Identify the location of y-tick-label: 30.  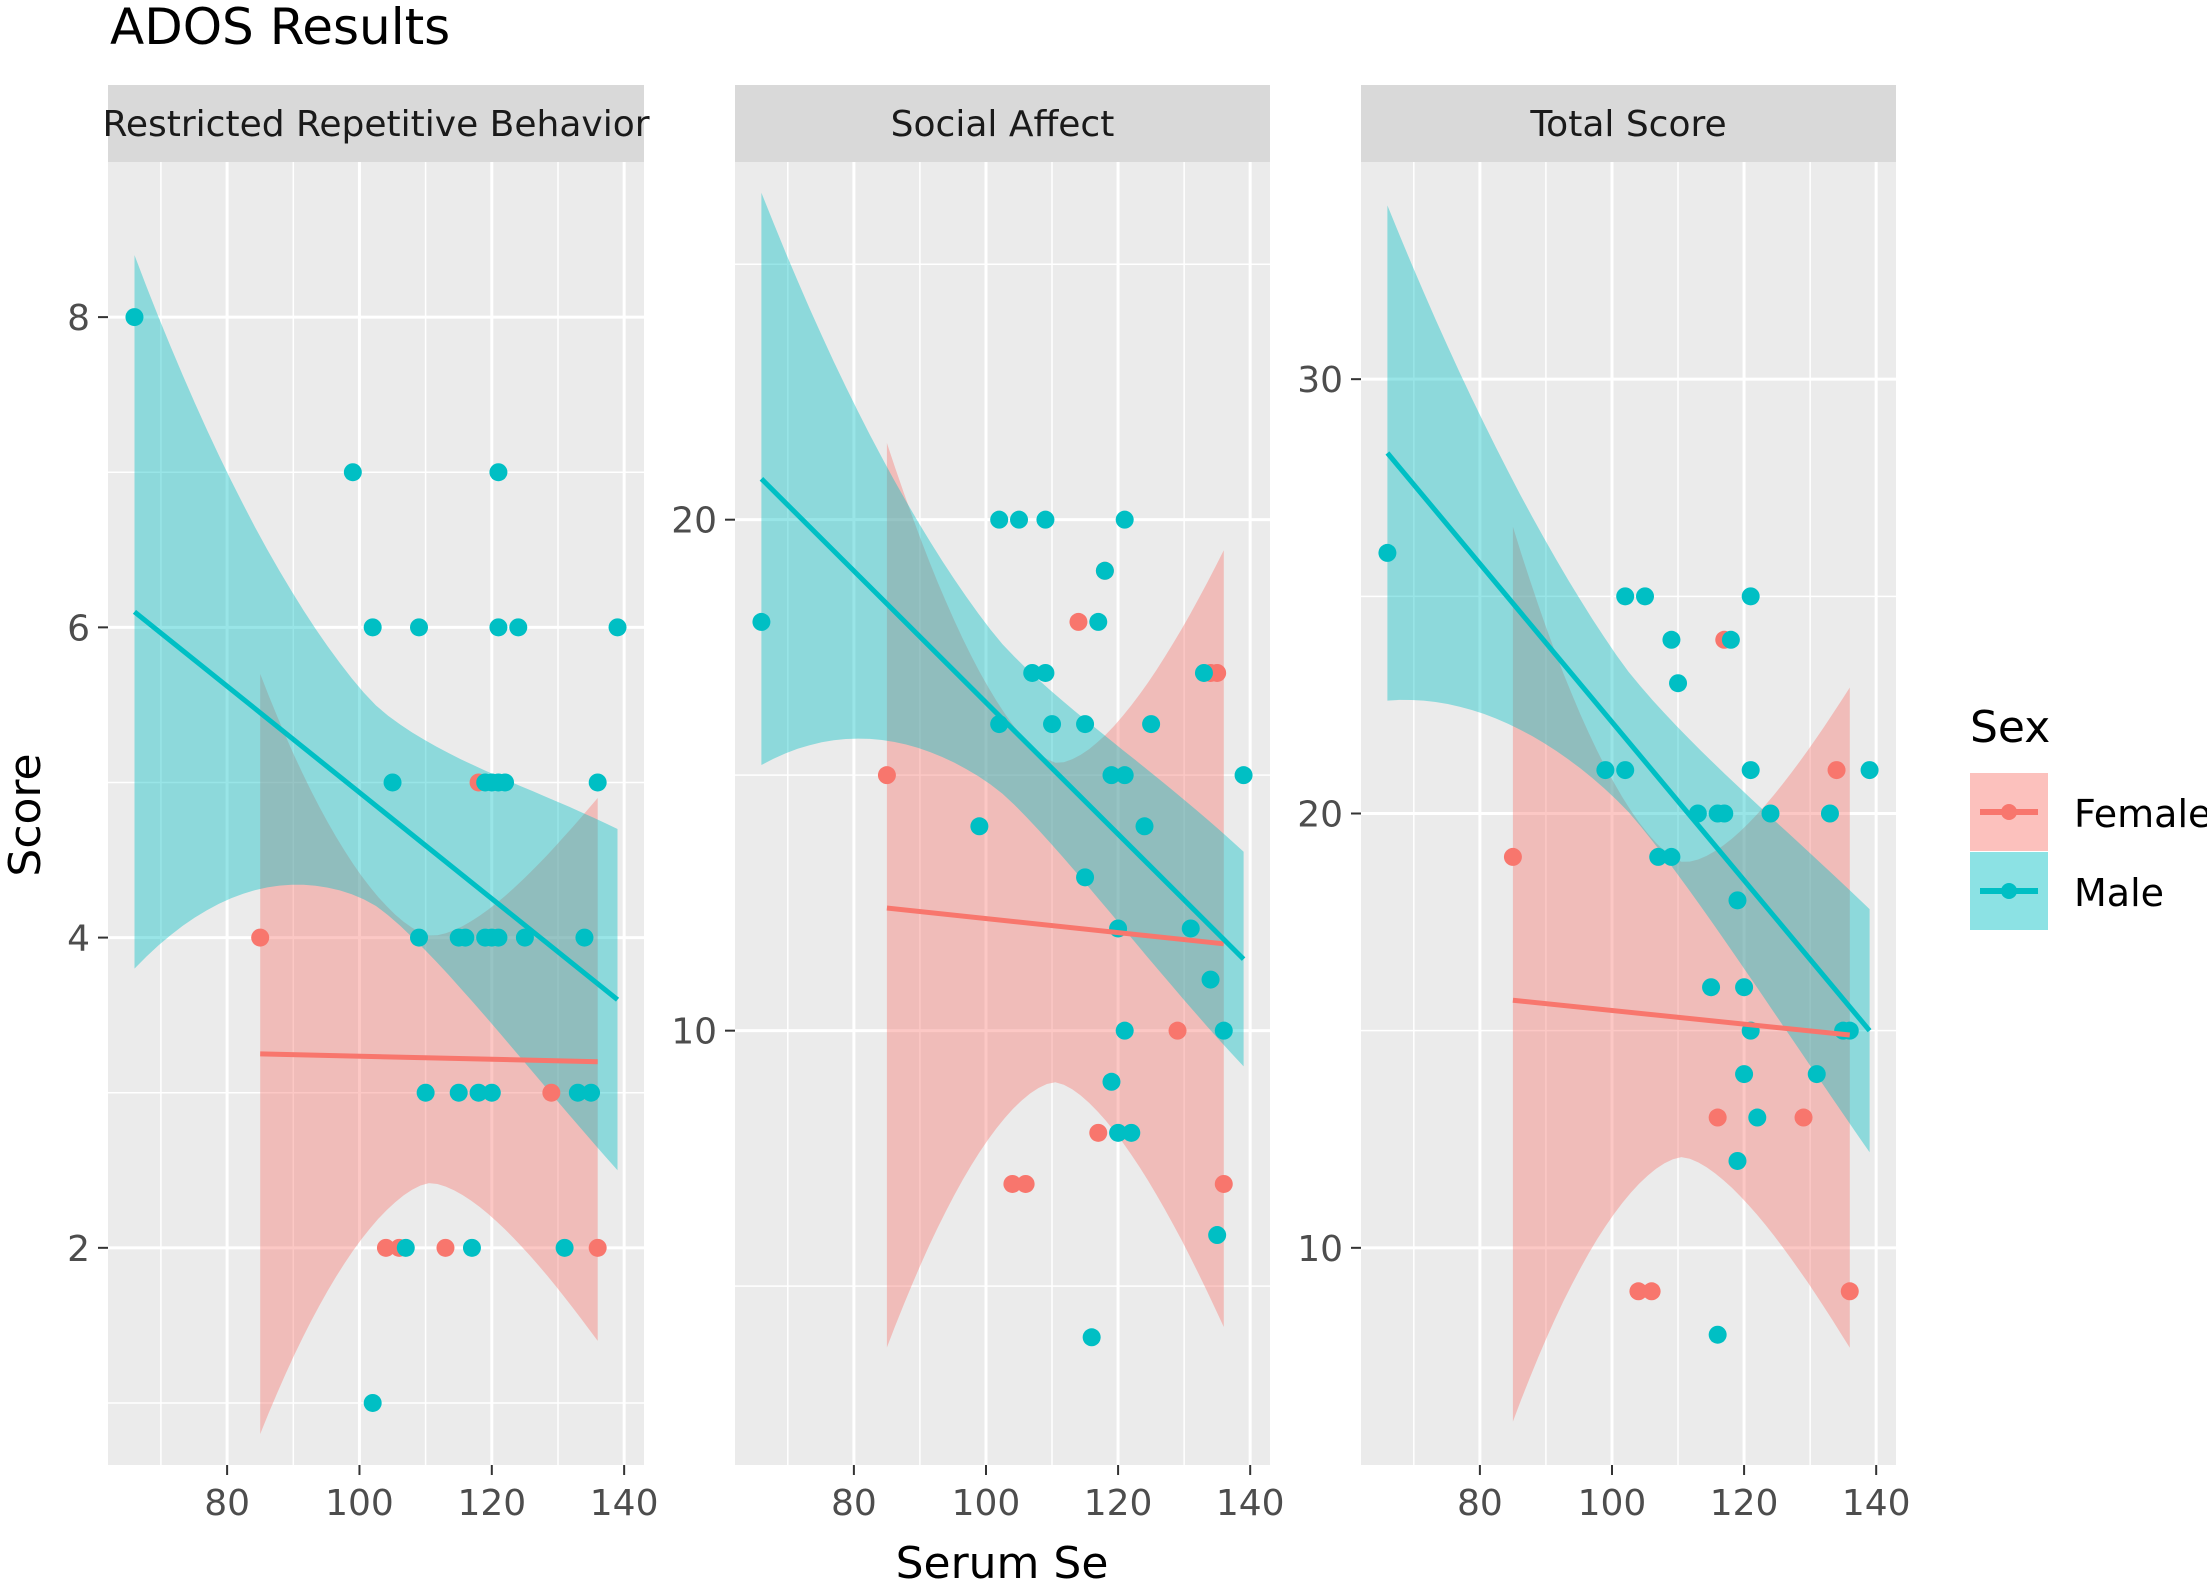
(1320, 380).